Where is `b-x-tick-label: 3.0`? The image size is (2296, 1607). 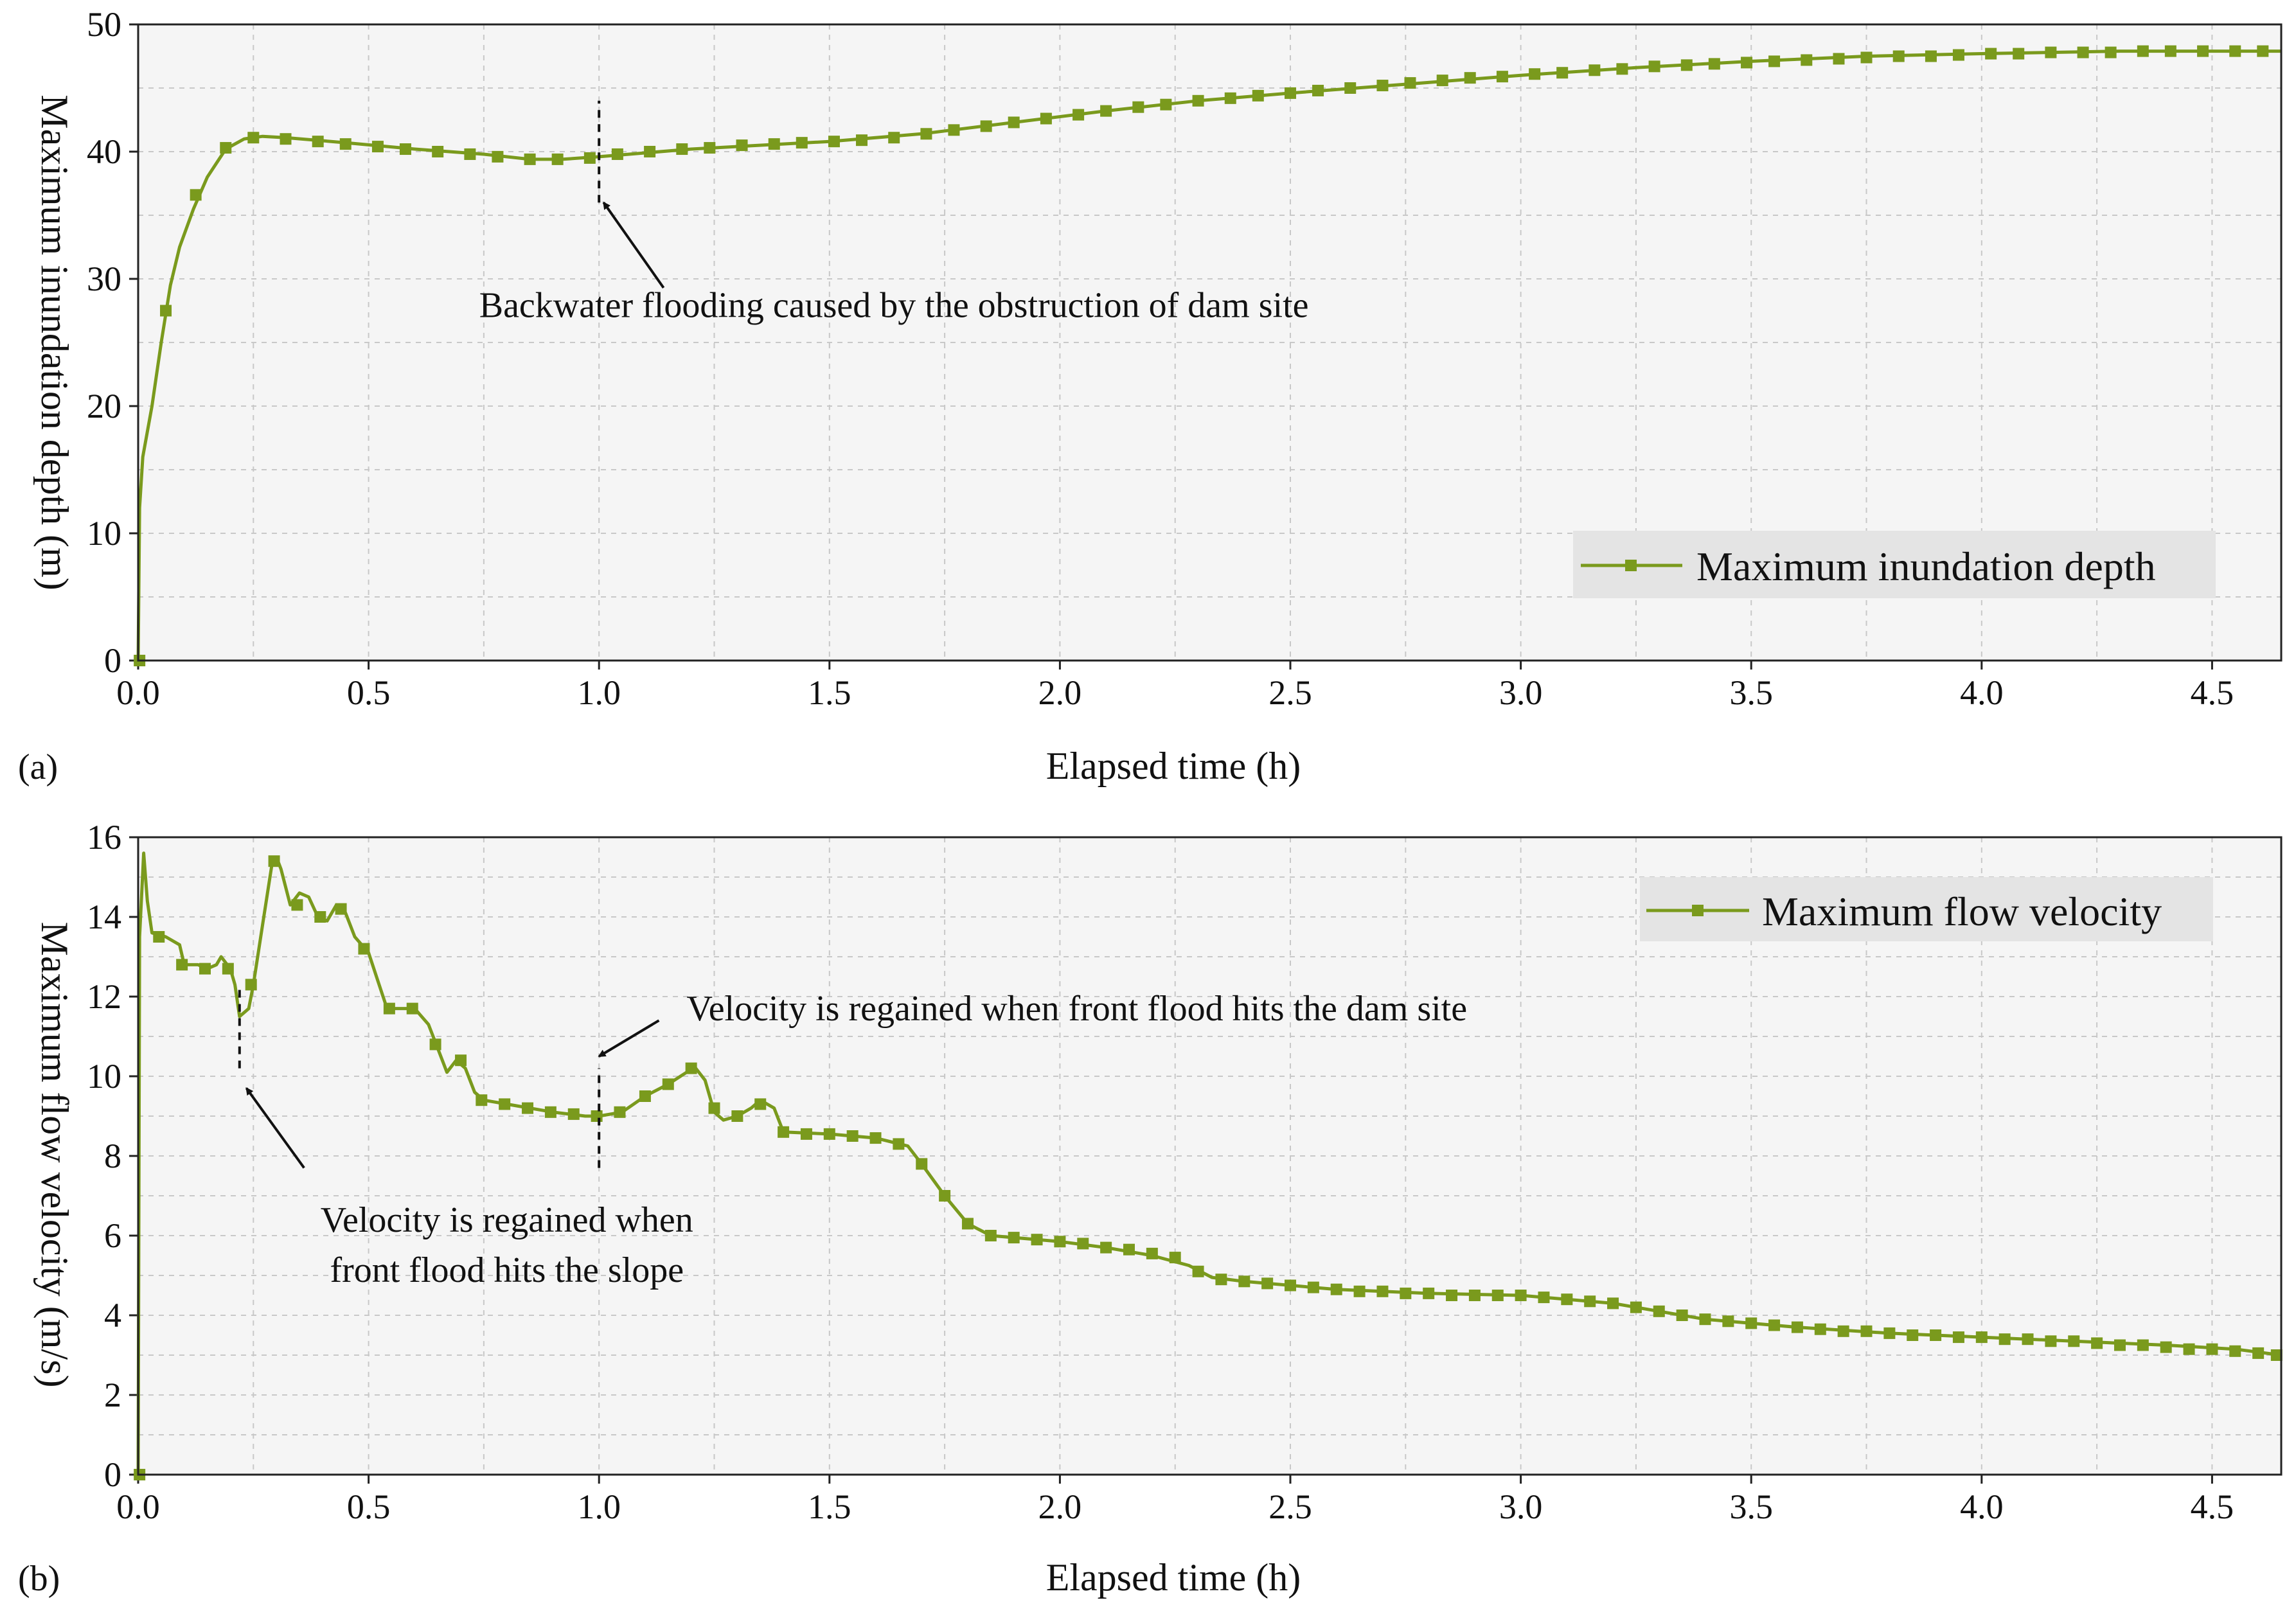 b-x-tick-label: 3.0 is located at coordinates (1521, 1507).